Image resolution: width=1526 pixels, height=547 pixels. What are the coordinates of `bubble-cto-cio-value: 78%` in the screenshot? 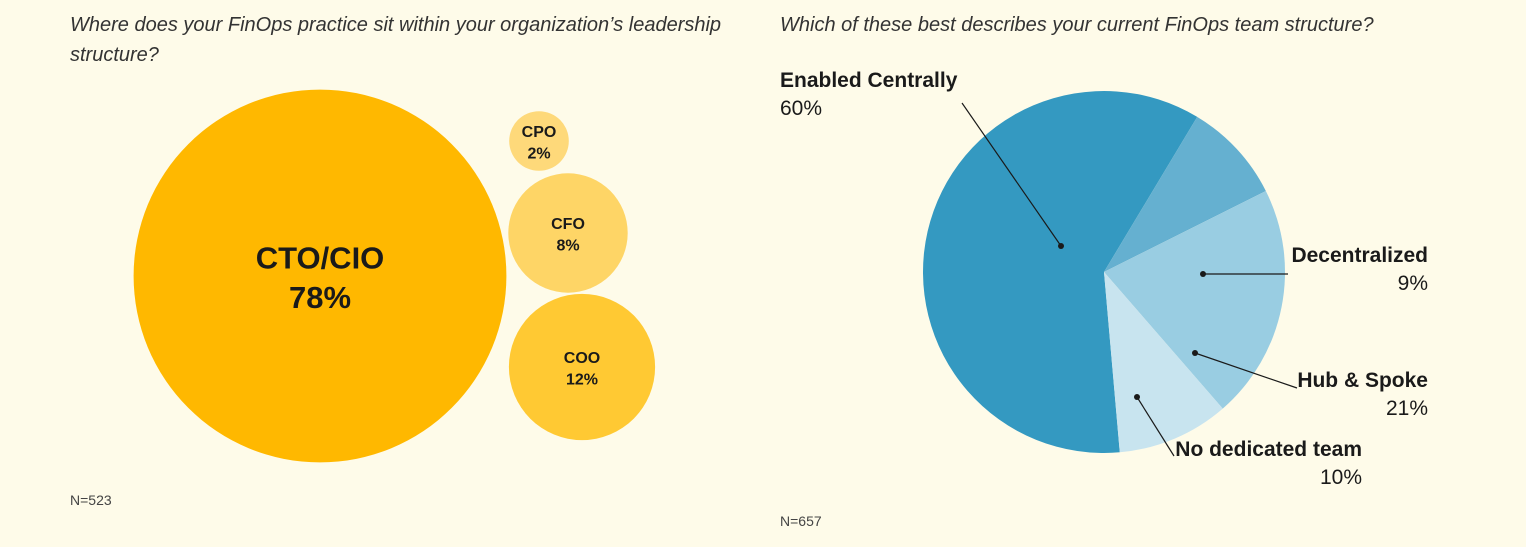 It's located at (320, 297).